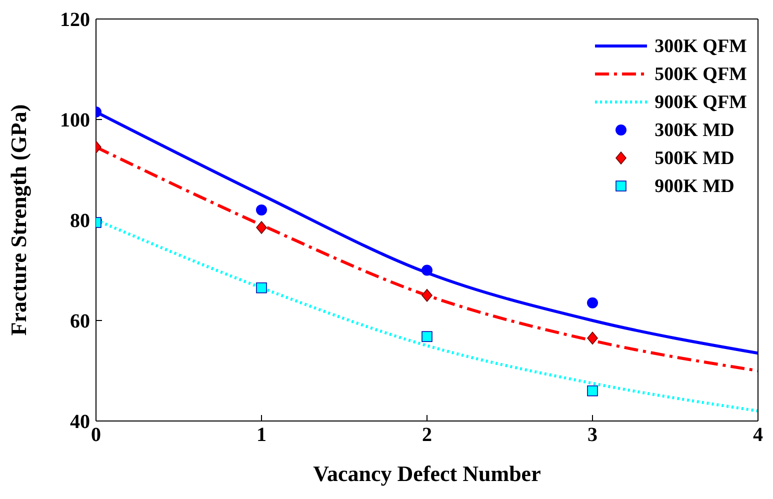 The height and width of the screenshot is (499, 773). Describe the element at coordinates (694, 186) in the screenshot. I see `legend-label: 900K MD` at that location.